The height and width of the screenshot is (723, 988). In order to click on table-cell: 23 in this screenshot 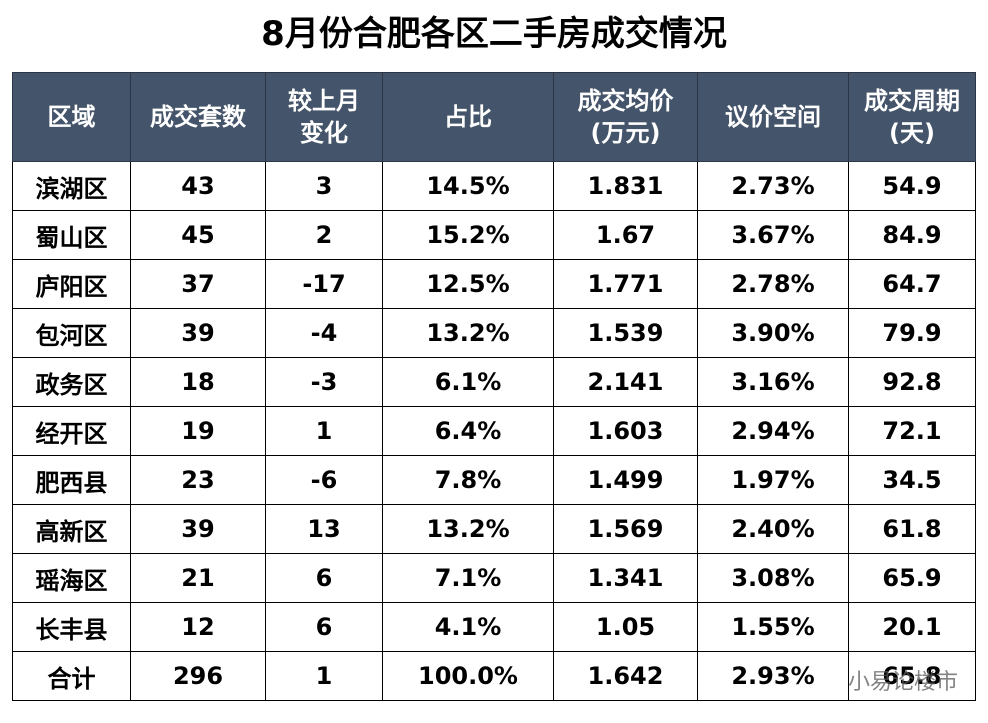, I will do `click(198, 480)`.